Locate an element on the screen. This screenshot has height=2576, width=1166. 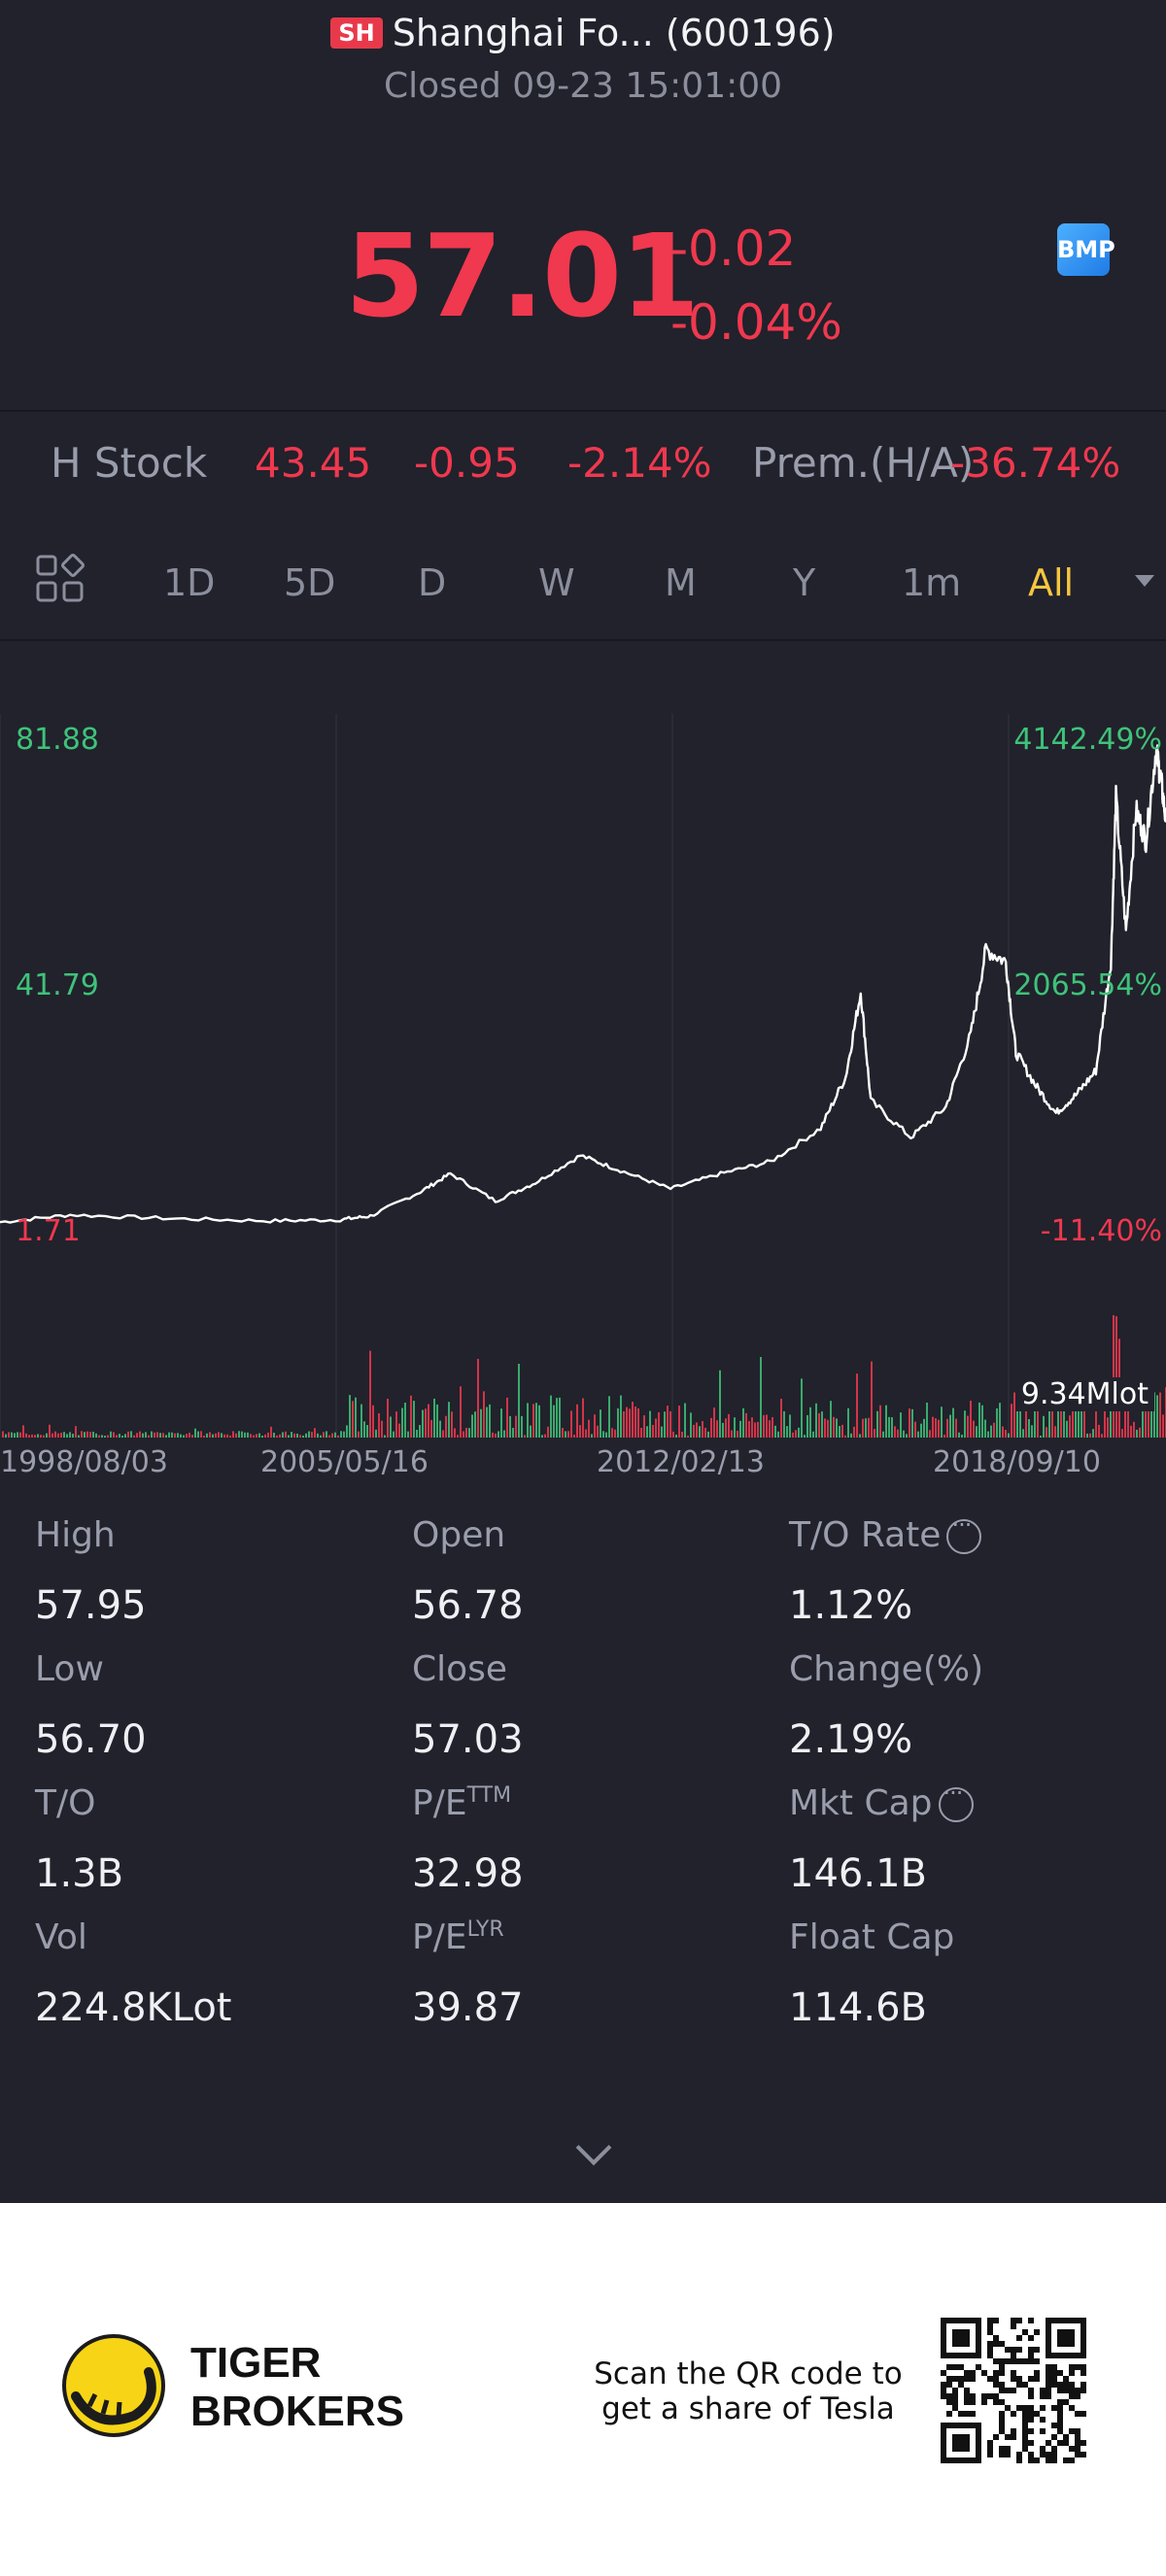
tab-y: Y is located at coordinates (804, 582).